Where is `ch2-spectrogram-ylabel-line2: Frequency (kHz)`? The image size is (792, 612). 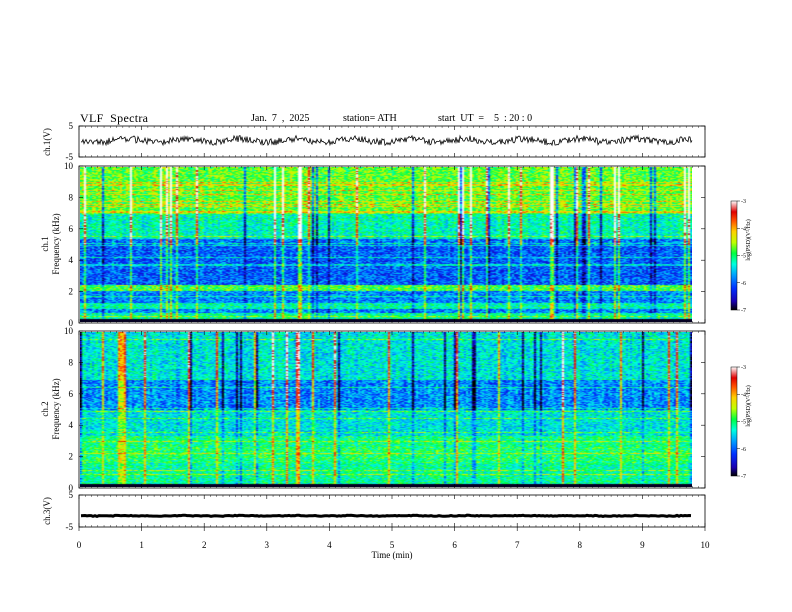
ch2-spectrogram-ylabel-line2: Frequency (kHz) is located at coordinates (56, 408).